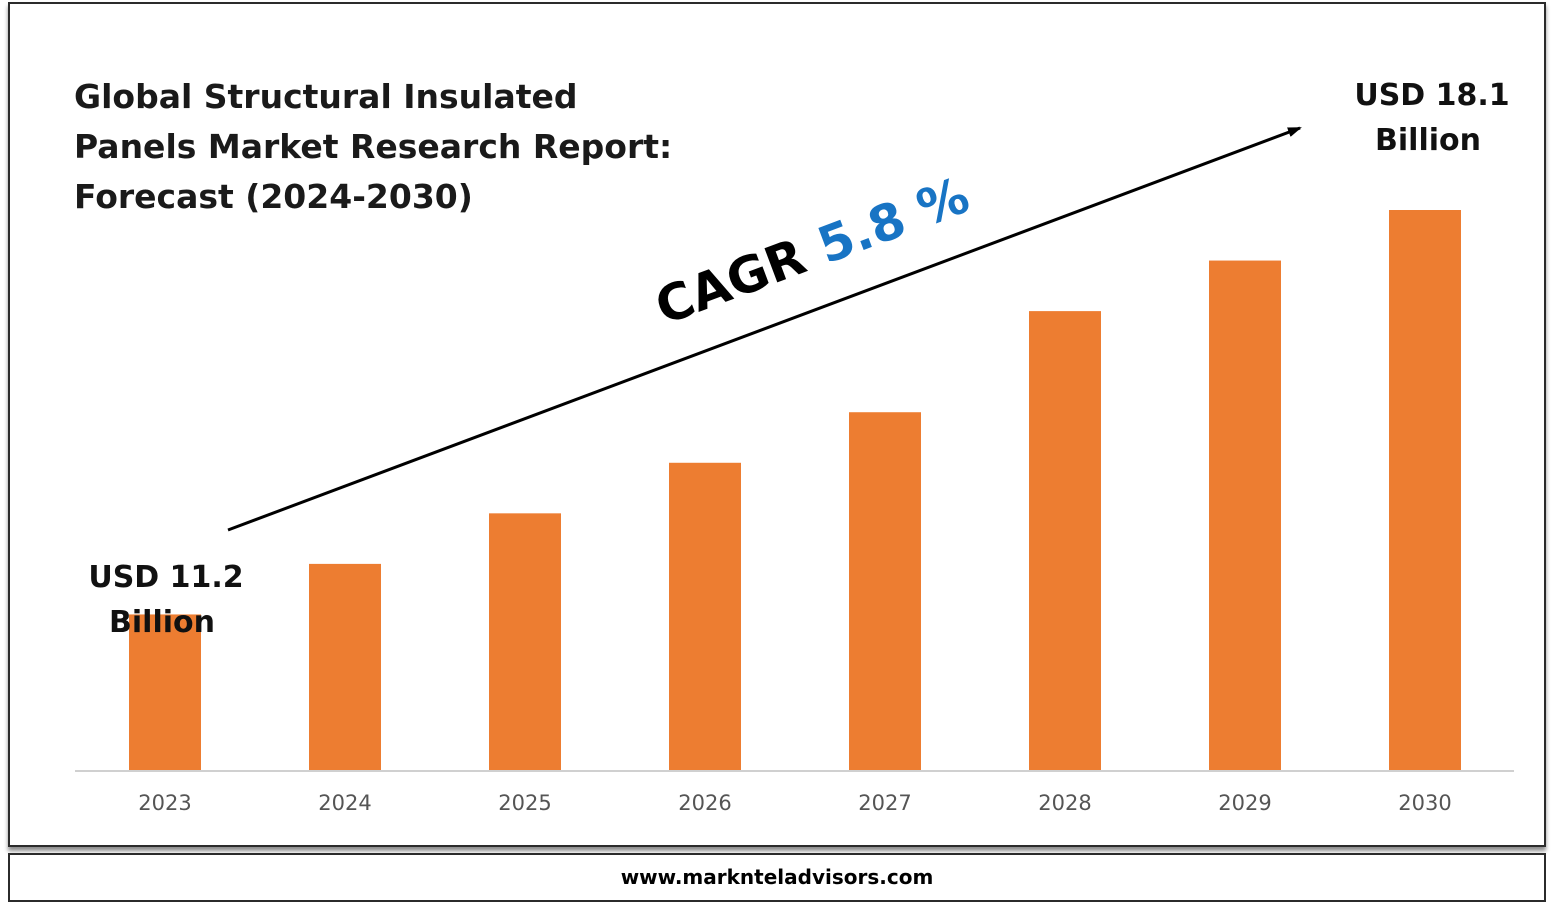 This screenshot has height=906, width=1557. I want to click on start-value-label-line-1: USD 11.2, so click(165, 577).